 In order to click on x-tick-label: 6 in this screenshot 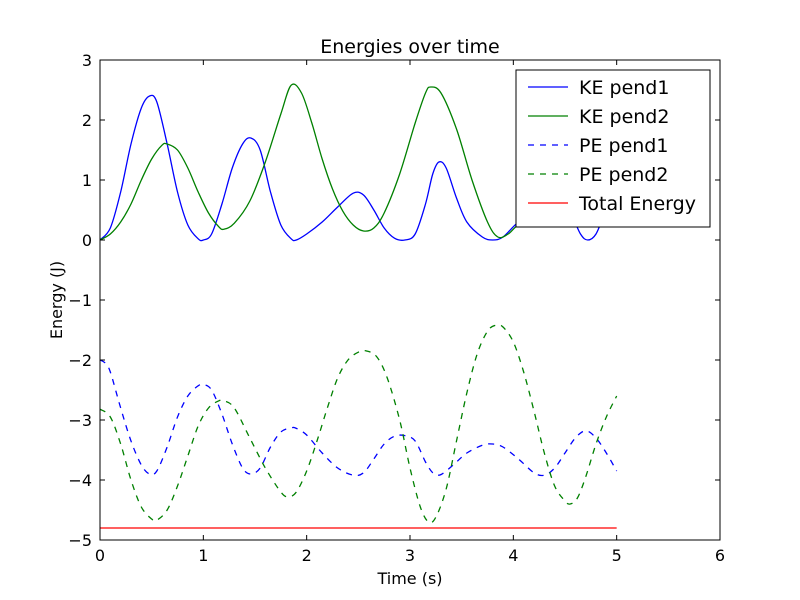, I will do `click(720, 555)`.